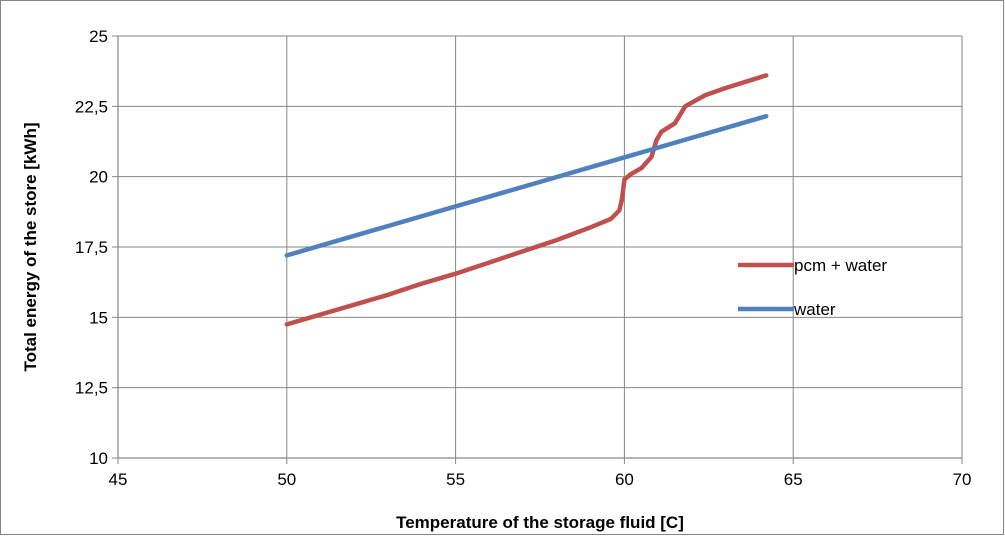  Describe the element at coordinates (98, 458) in the screenshot. I see `y-tick-label: 10` at that location.